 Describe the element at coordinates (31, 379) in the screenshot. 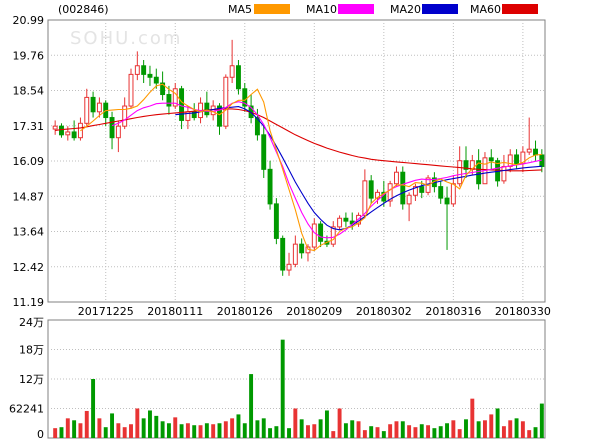

I see `volume-tick-label: 12万` at that location.